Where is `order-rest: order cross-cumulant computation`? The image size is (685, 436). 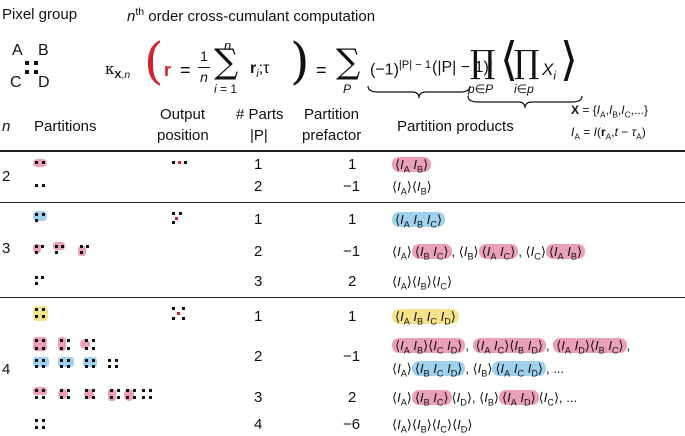 order-rest: order cross-cumulant computation is located at coordinates (260, 16).